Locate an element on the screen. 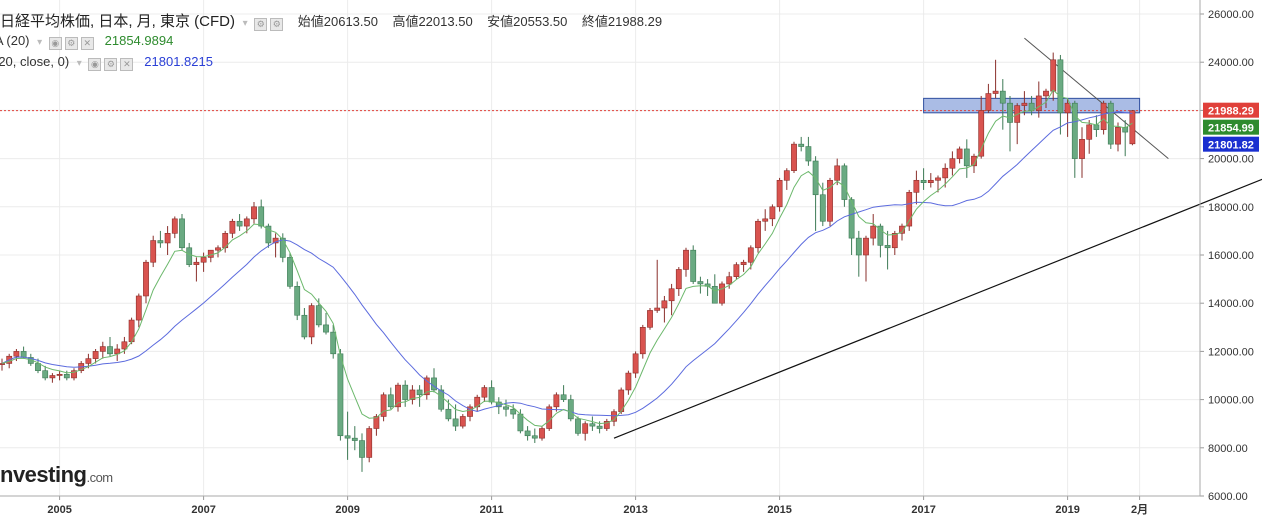  ma-fast-dropdown-icon: ▾ is located at coordinates (40, 42).